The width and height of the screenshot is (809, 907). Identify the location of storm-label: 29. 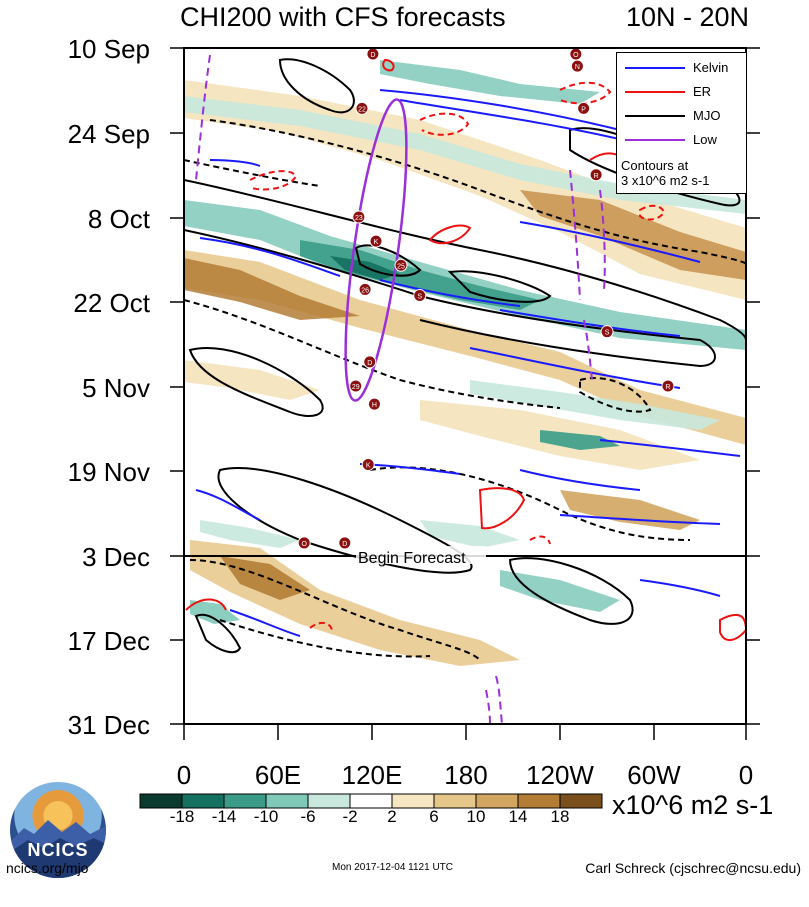
(356, 387).